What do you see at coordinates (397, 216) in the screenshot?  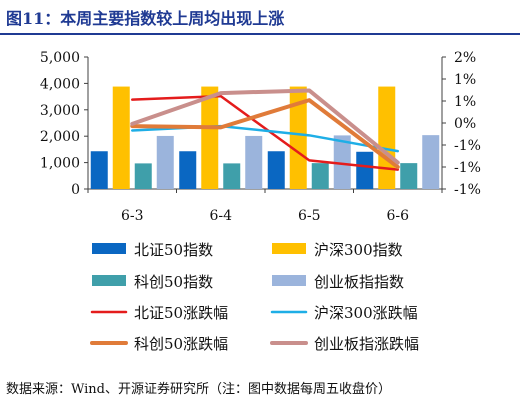 I see `x-tick-label: 6-6` at bounding box center [397, 216].